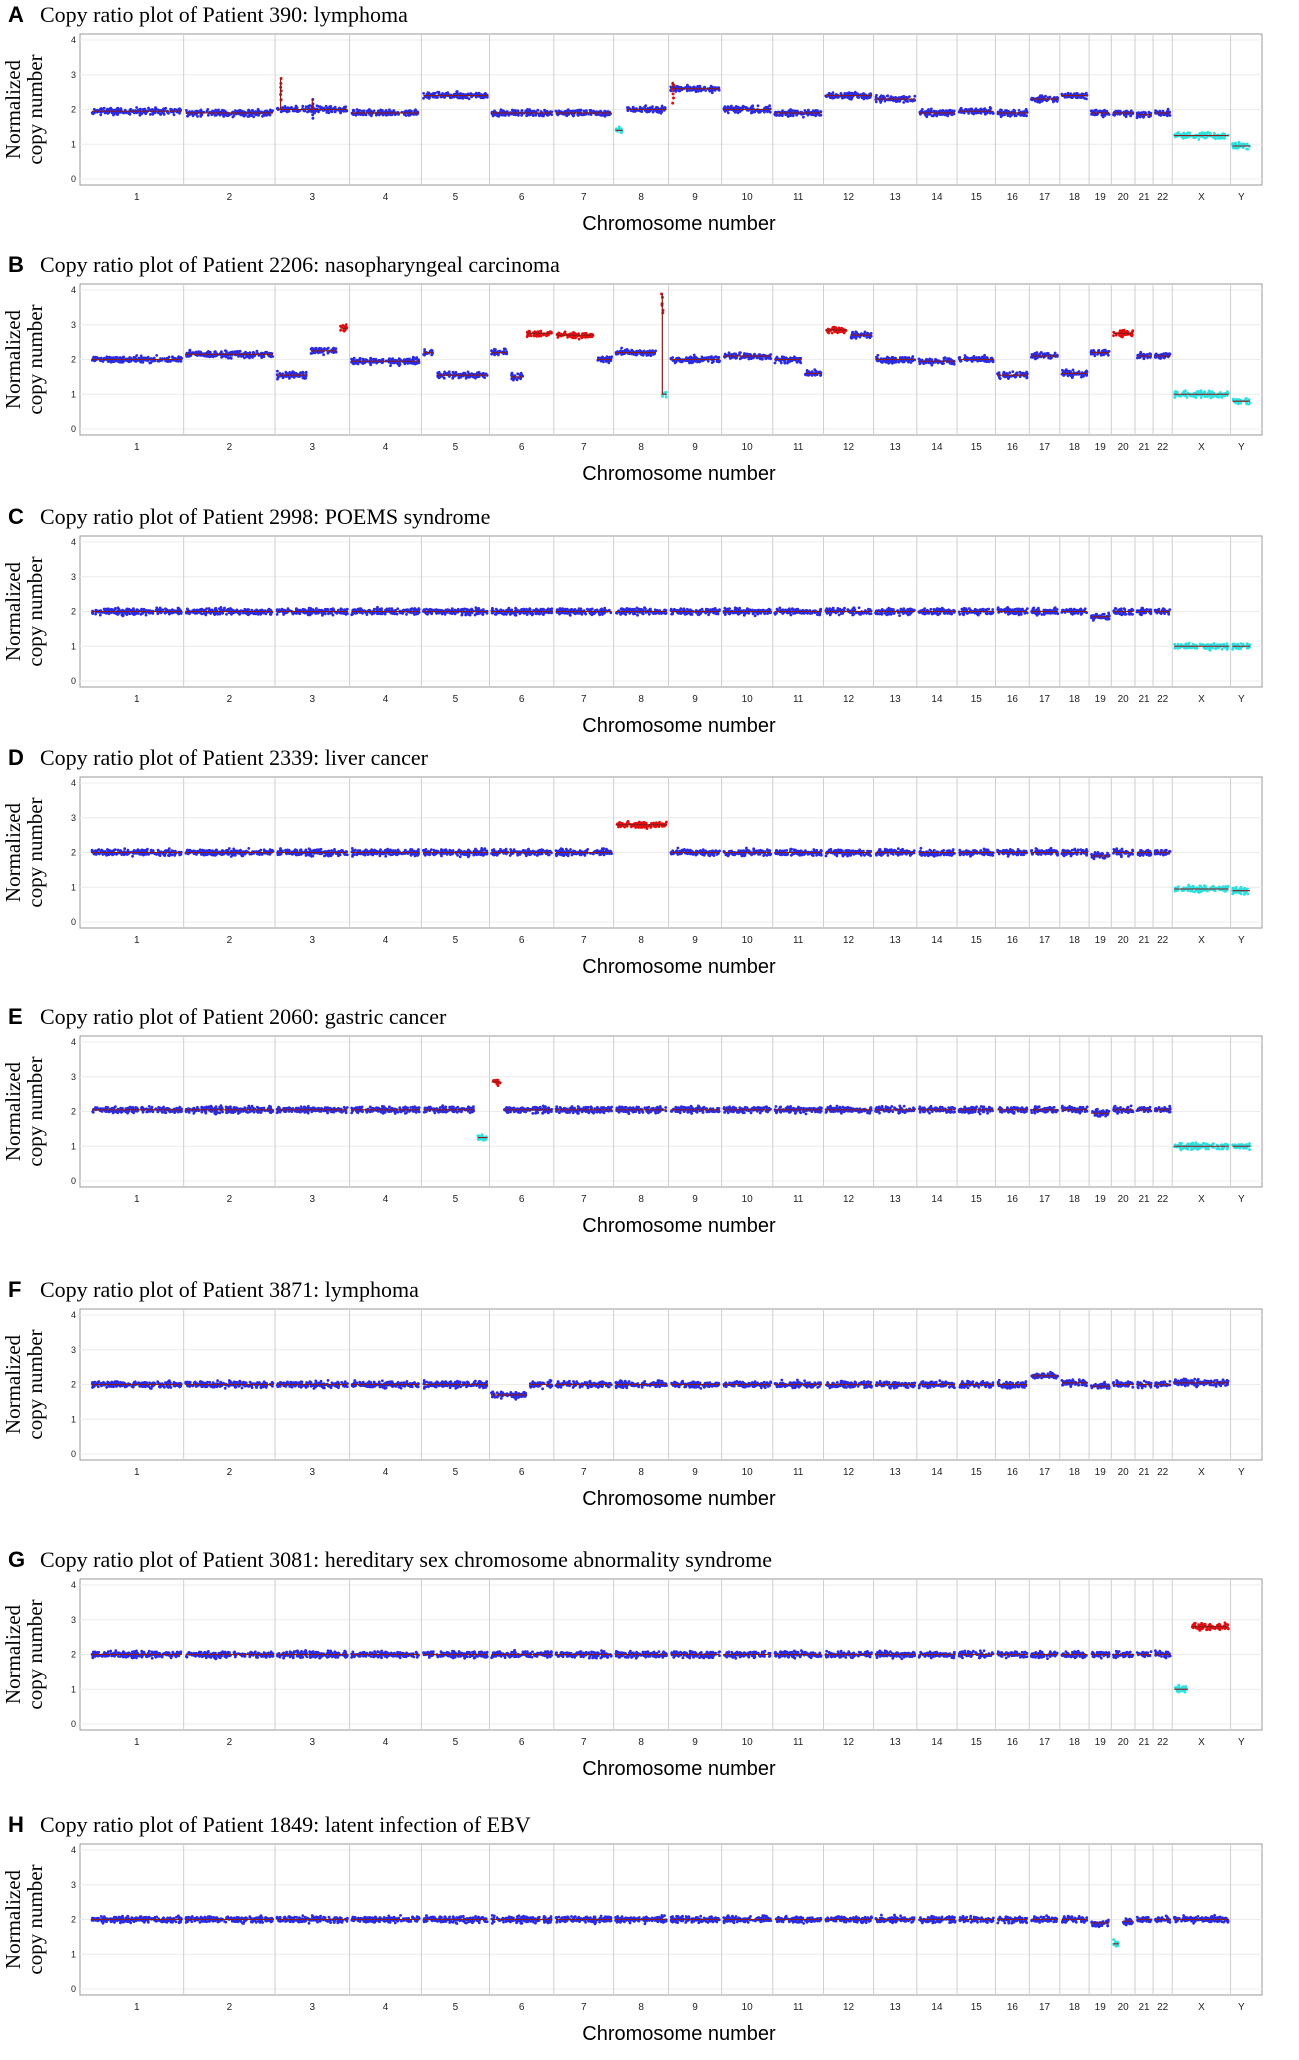  Describe the element at coordinates (1045, 197) in the screenshot. I see `x-tick-label: 17` at that location.